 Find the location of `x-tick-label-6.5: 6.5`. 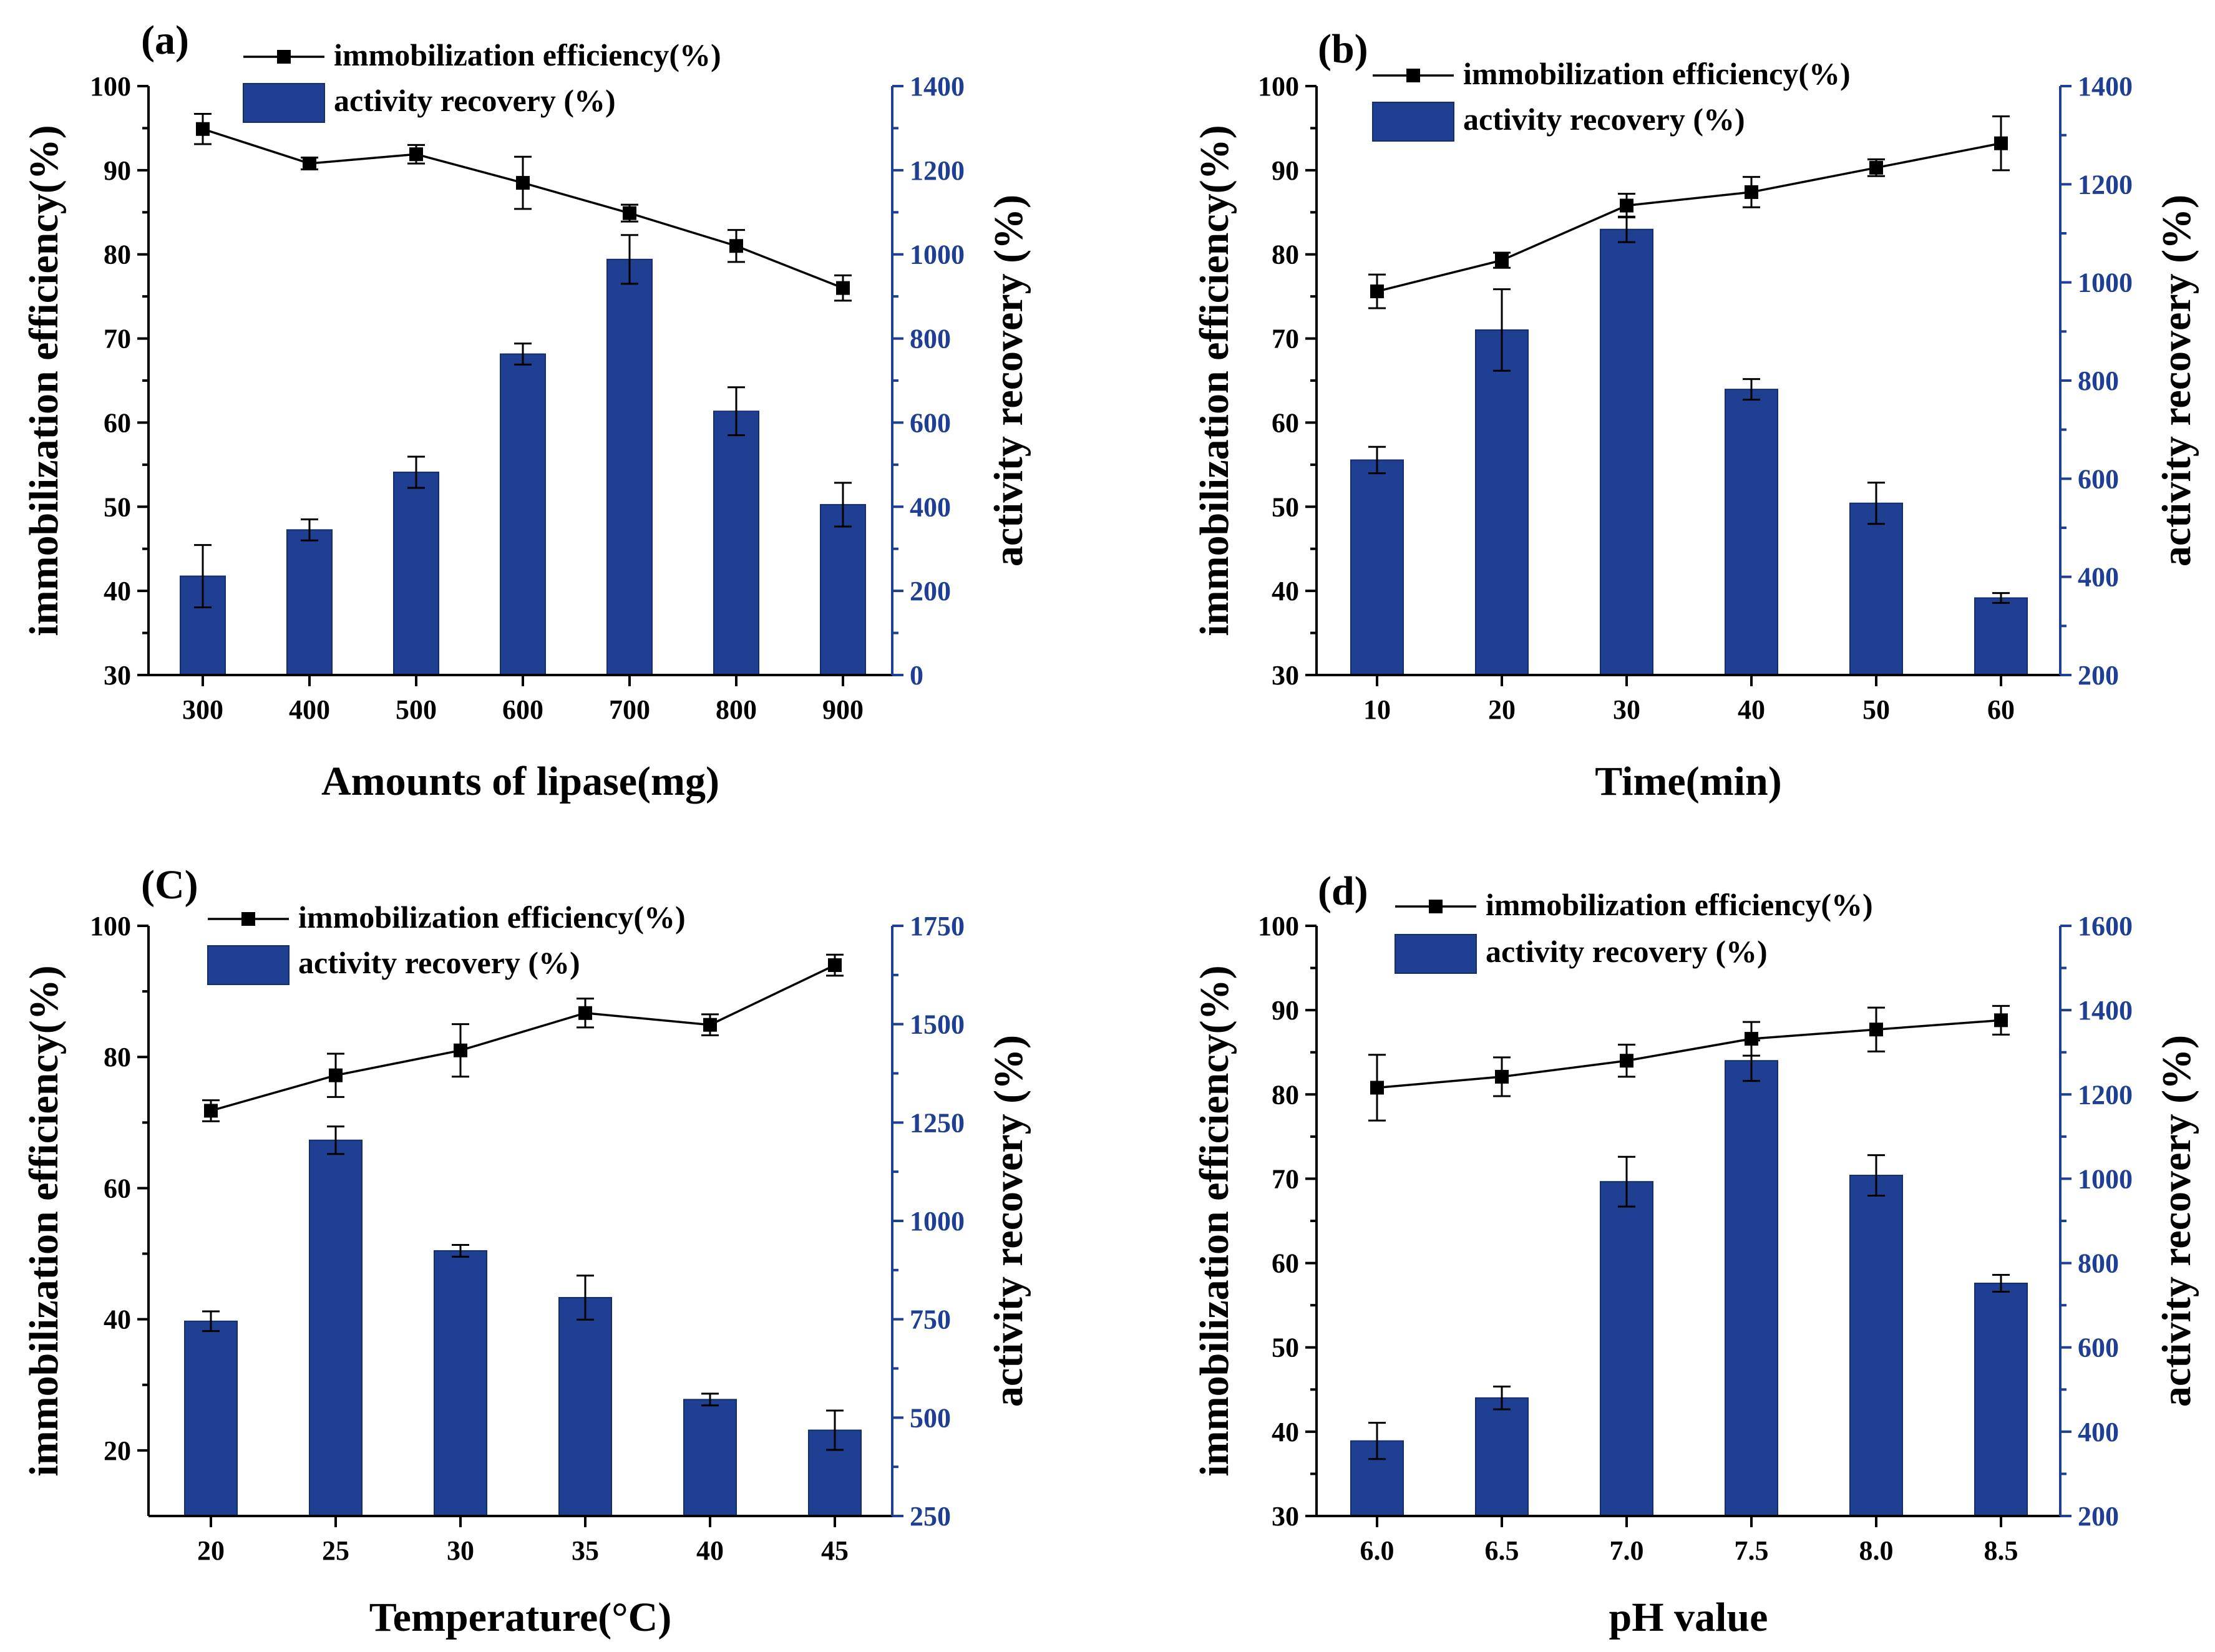

x-tick-label-6.5: 6.5 is located at coordinates (1502, 1550).